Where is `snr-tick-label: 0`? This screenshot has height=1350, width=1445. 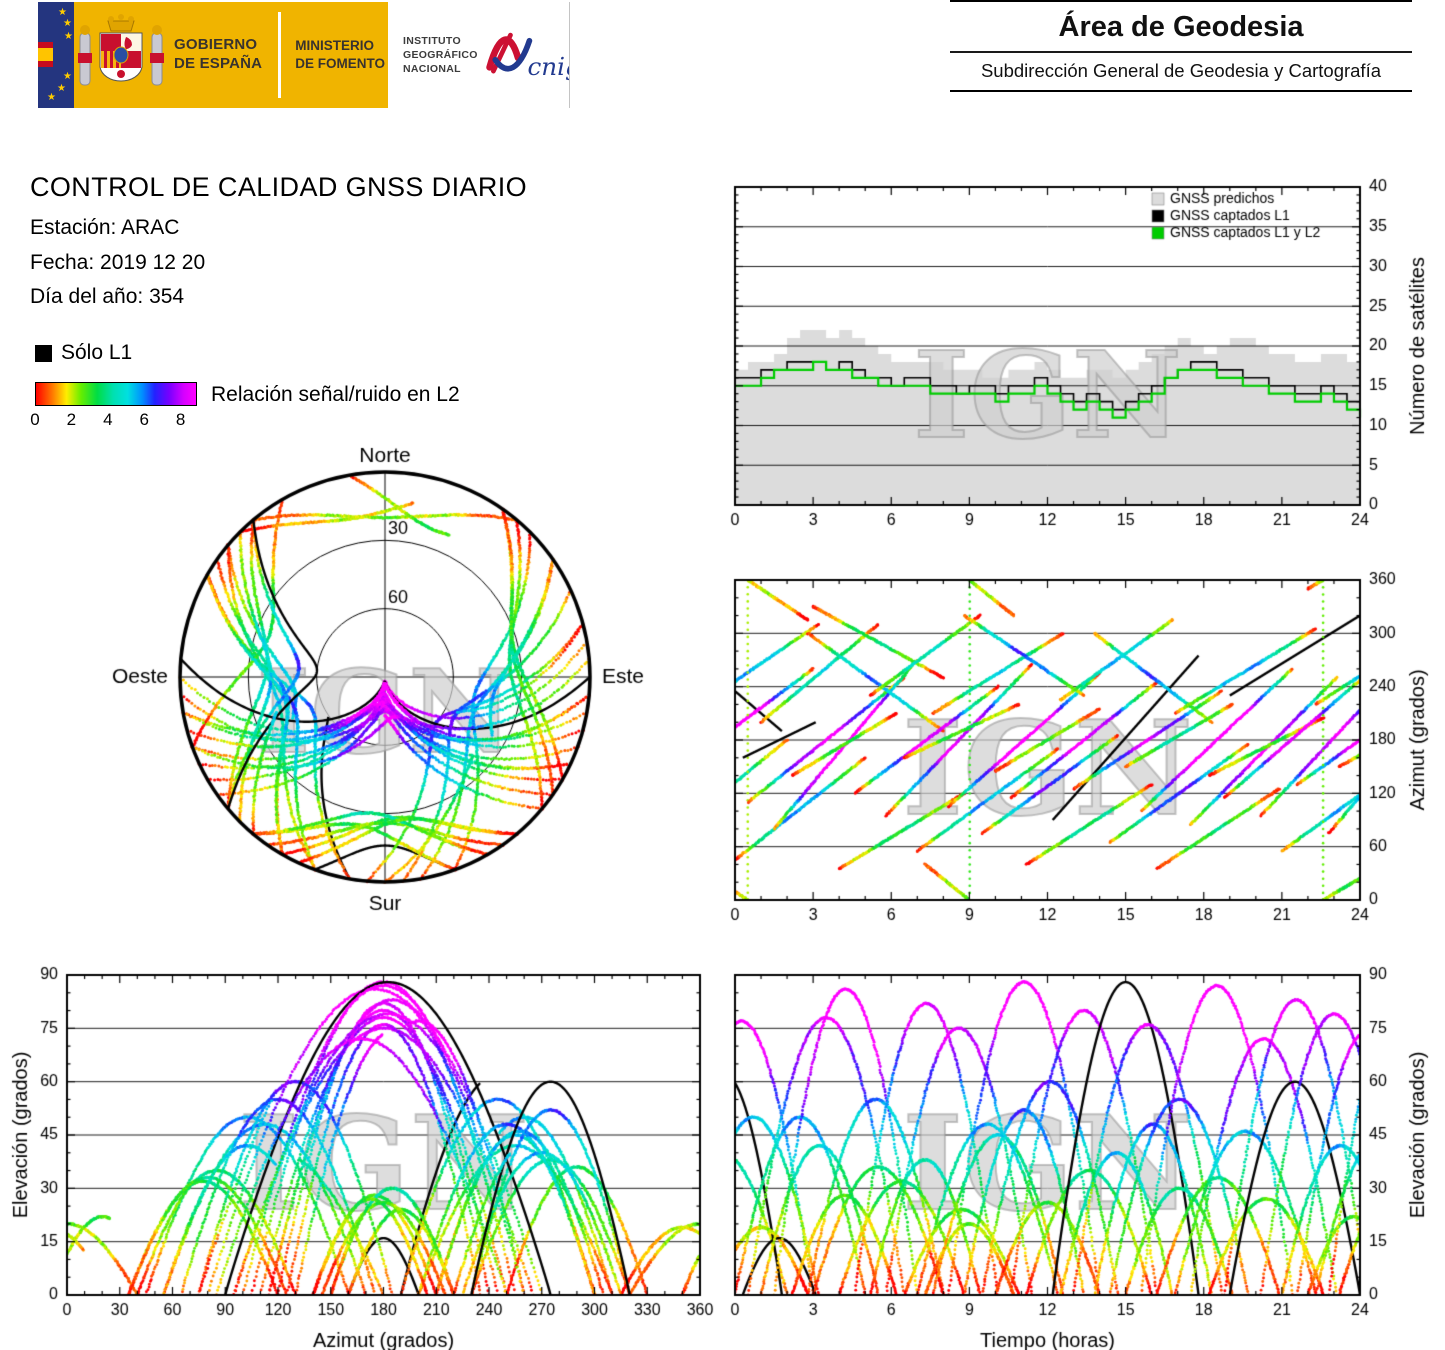 snr-tick-label: 0 is located at coordinates (35, 419).